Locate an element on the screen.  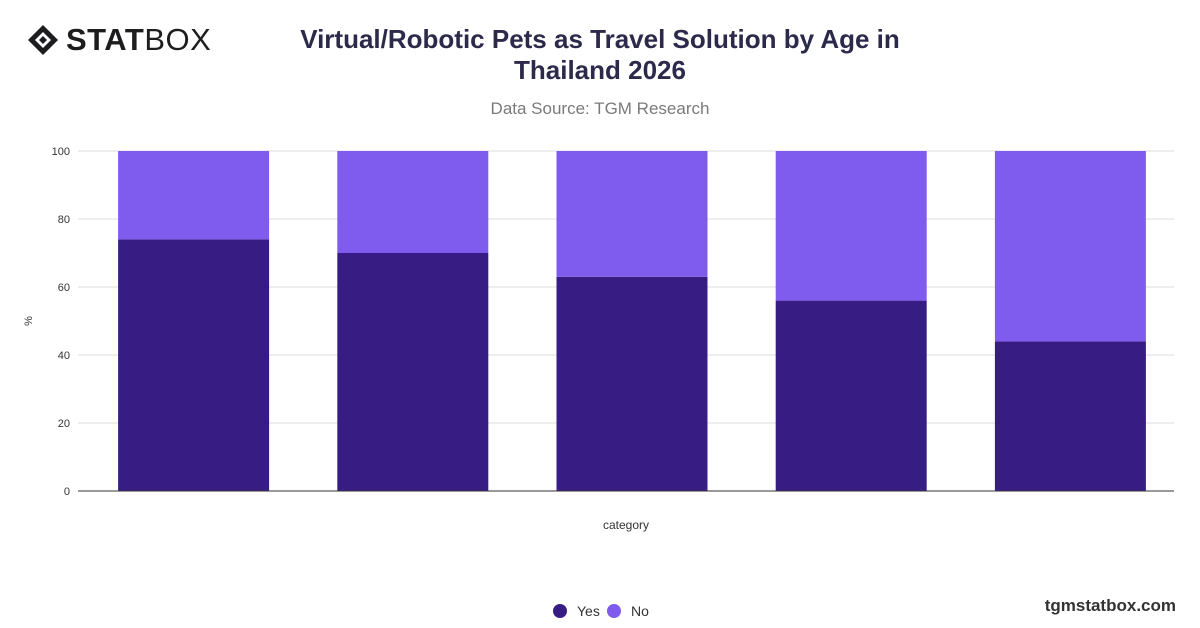
brand-logo: STATBOX is located at coordinates (118, 40).